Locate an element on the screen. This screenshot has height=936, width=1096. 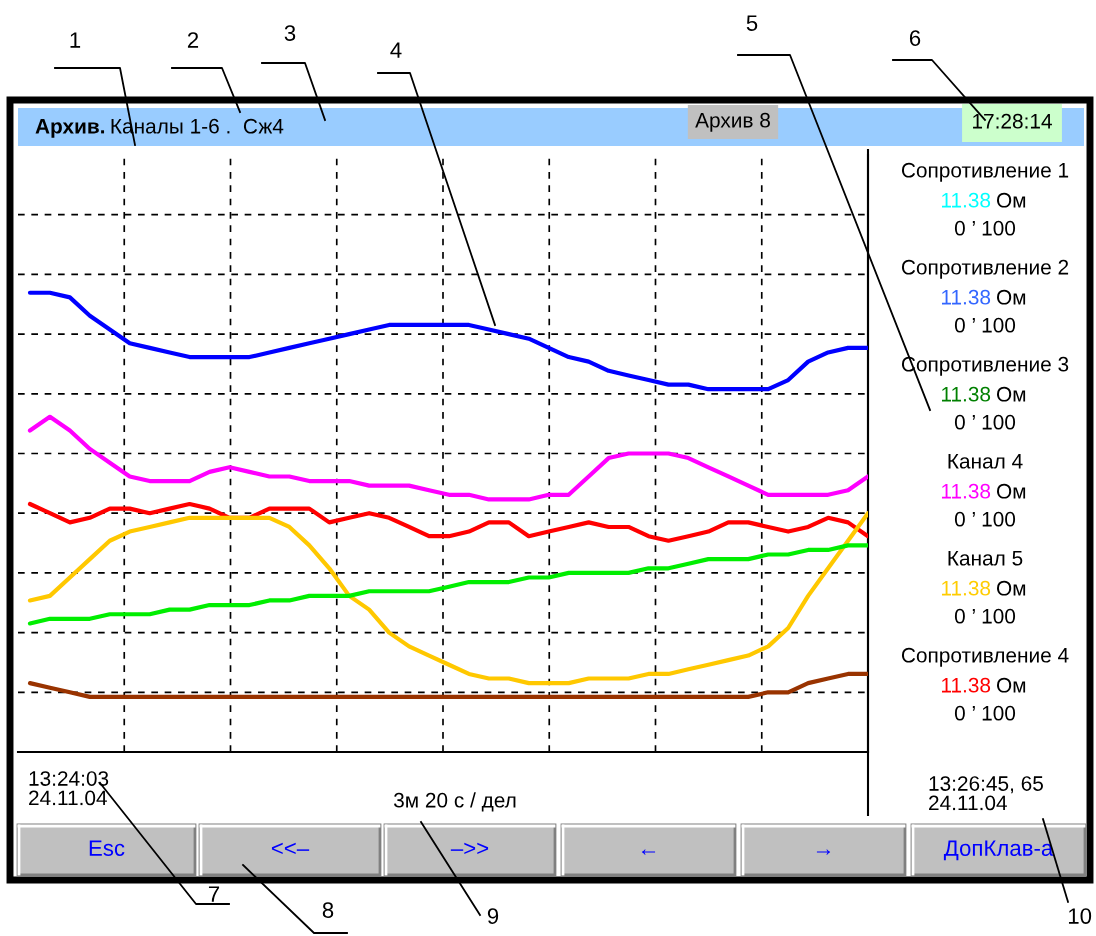
text: 2 is located at coordinates (193, 40).